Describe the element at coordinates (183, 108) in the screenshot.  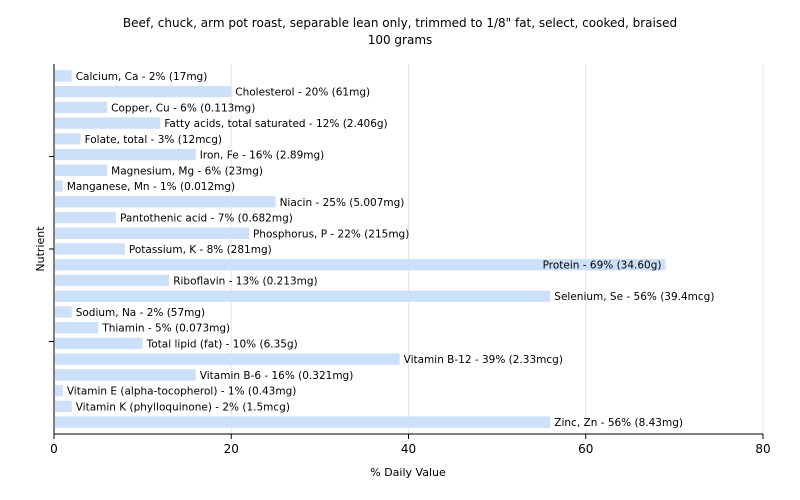
I see `bar-label: Copper, Cu - 6% (0.113mg)` at that location.